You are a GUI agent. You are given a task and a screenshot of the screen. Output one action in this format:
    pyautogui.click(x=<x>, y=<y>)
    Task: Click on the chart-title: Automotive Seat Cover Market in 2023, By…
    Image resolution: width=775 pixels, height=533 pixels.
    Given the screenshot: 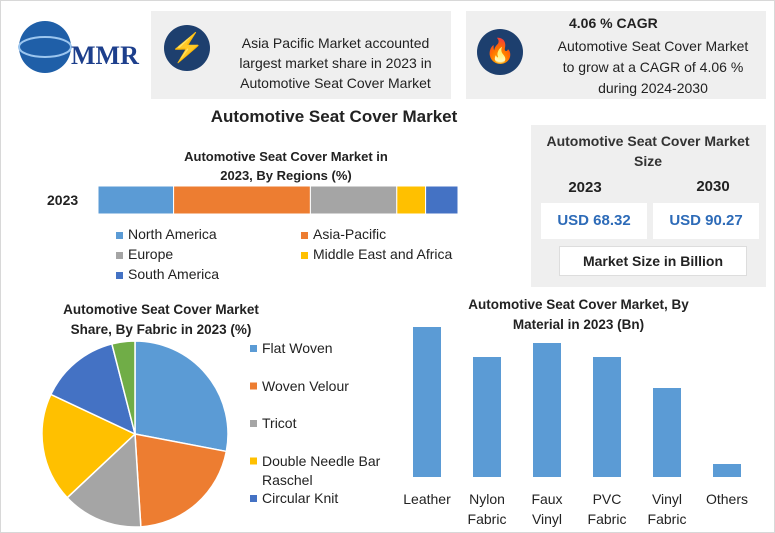 What is the action you would take?
    pyautogui.click(x=286, y=166)
    